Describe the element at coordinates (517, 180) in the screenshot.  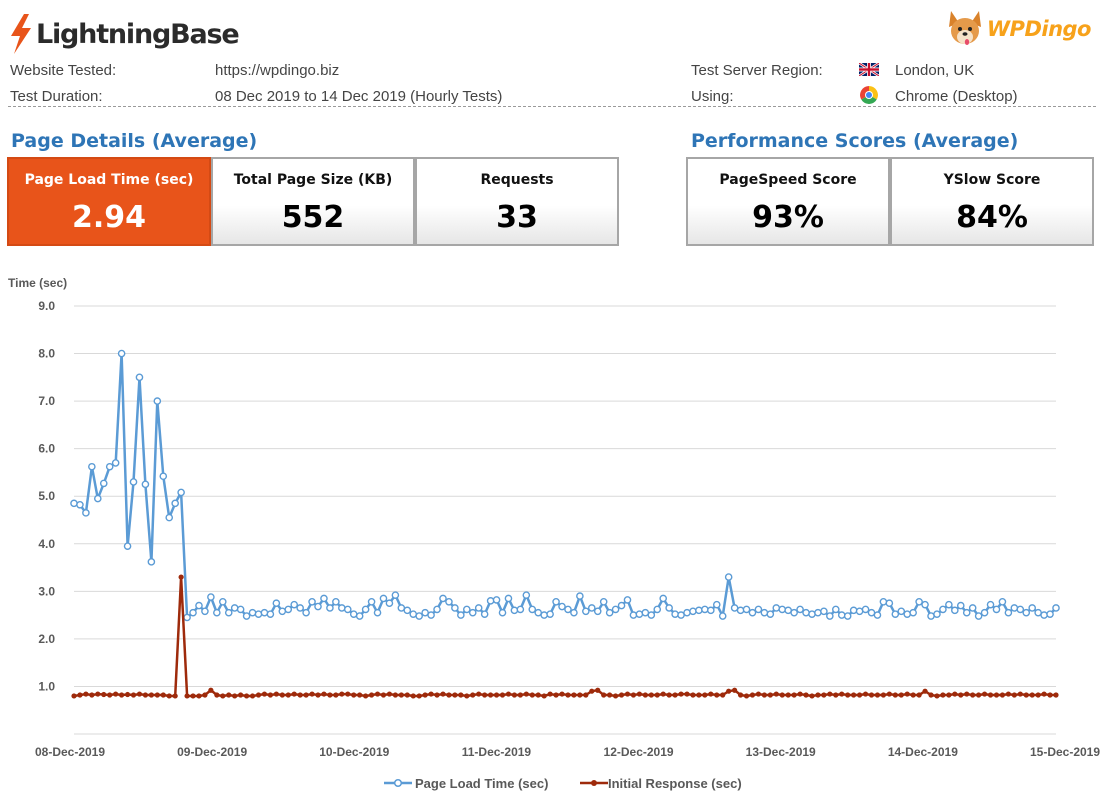
I see `card-label: Requests` at that location.